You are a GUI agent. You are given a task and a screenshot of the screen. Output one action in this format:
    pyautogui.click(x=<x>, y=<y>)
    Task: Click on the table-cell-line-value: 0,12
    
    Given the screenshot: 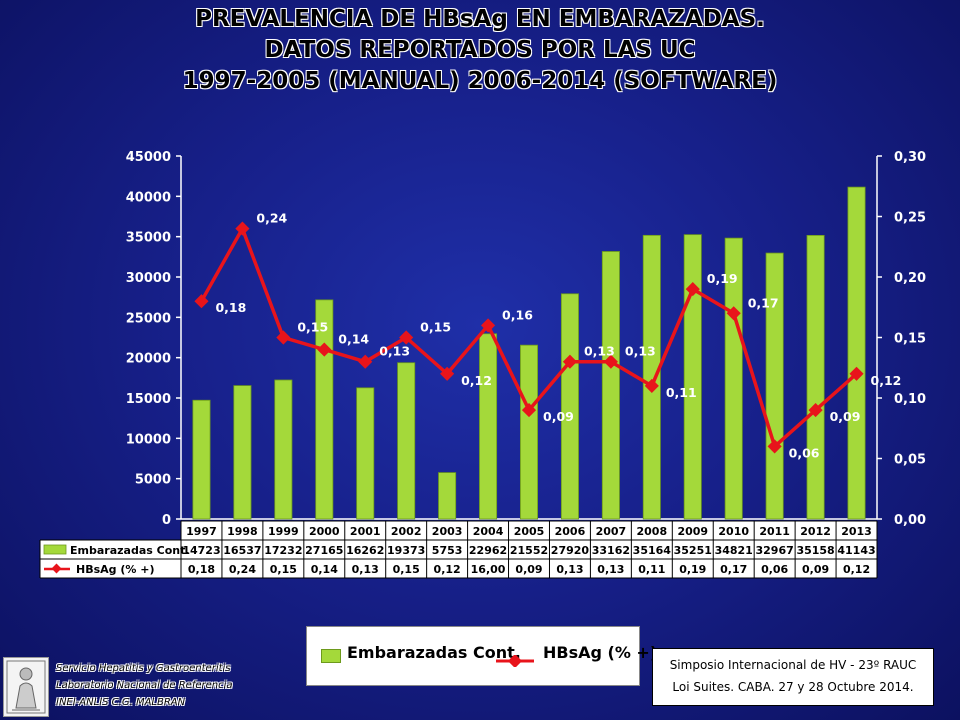 What is the action you would take?
    pyautogui.click(x=447, y=569)
    